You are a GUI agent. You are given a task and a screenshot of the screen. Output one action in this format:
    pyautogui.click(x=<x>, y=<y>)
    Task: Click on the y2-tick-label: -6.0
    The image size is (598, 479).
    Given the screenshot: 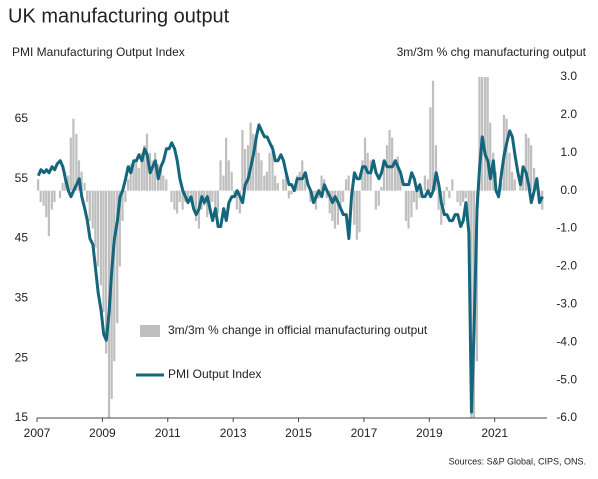 What is the action you would take?
    pyautogui.click(x=566, y=417)
    